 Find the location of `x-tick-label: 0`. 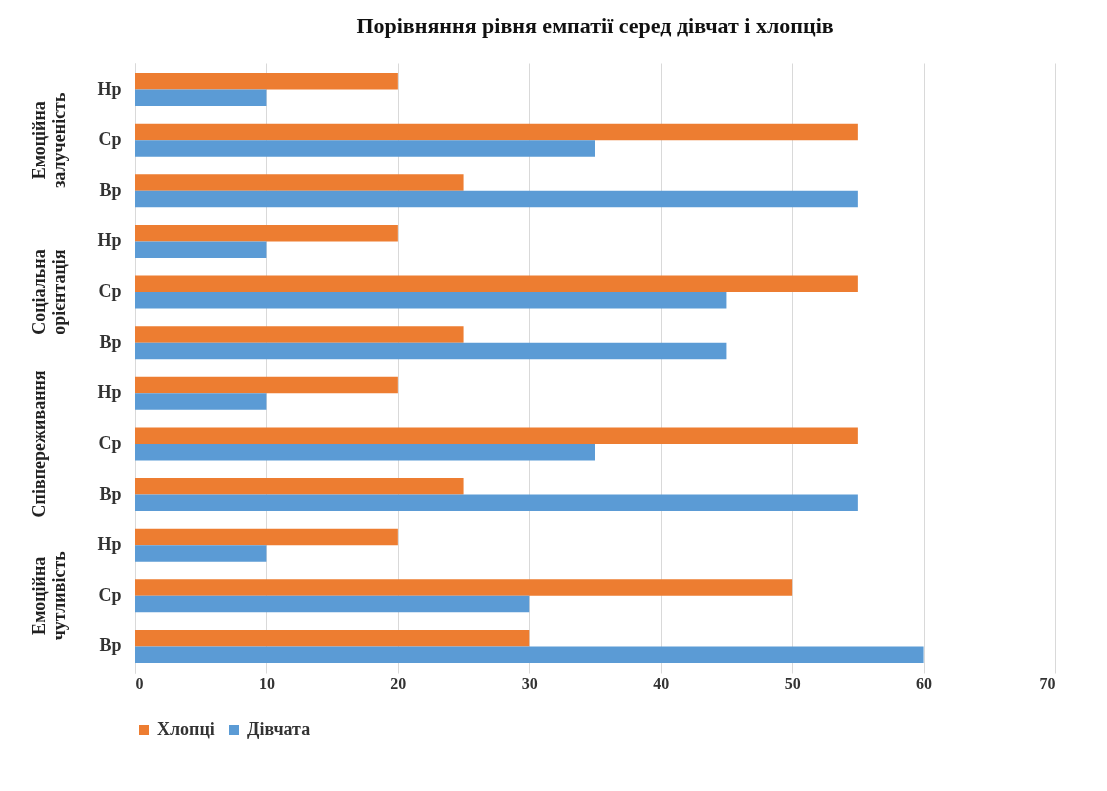

x-tick-label: 0 is located at coordinates (139, 683).